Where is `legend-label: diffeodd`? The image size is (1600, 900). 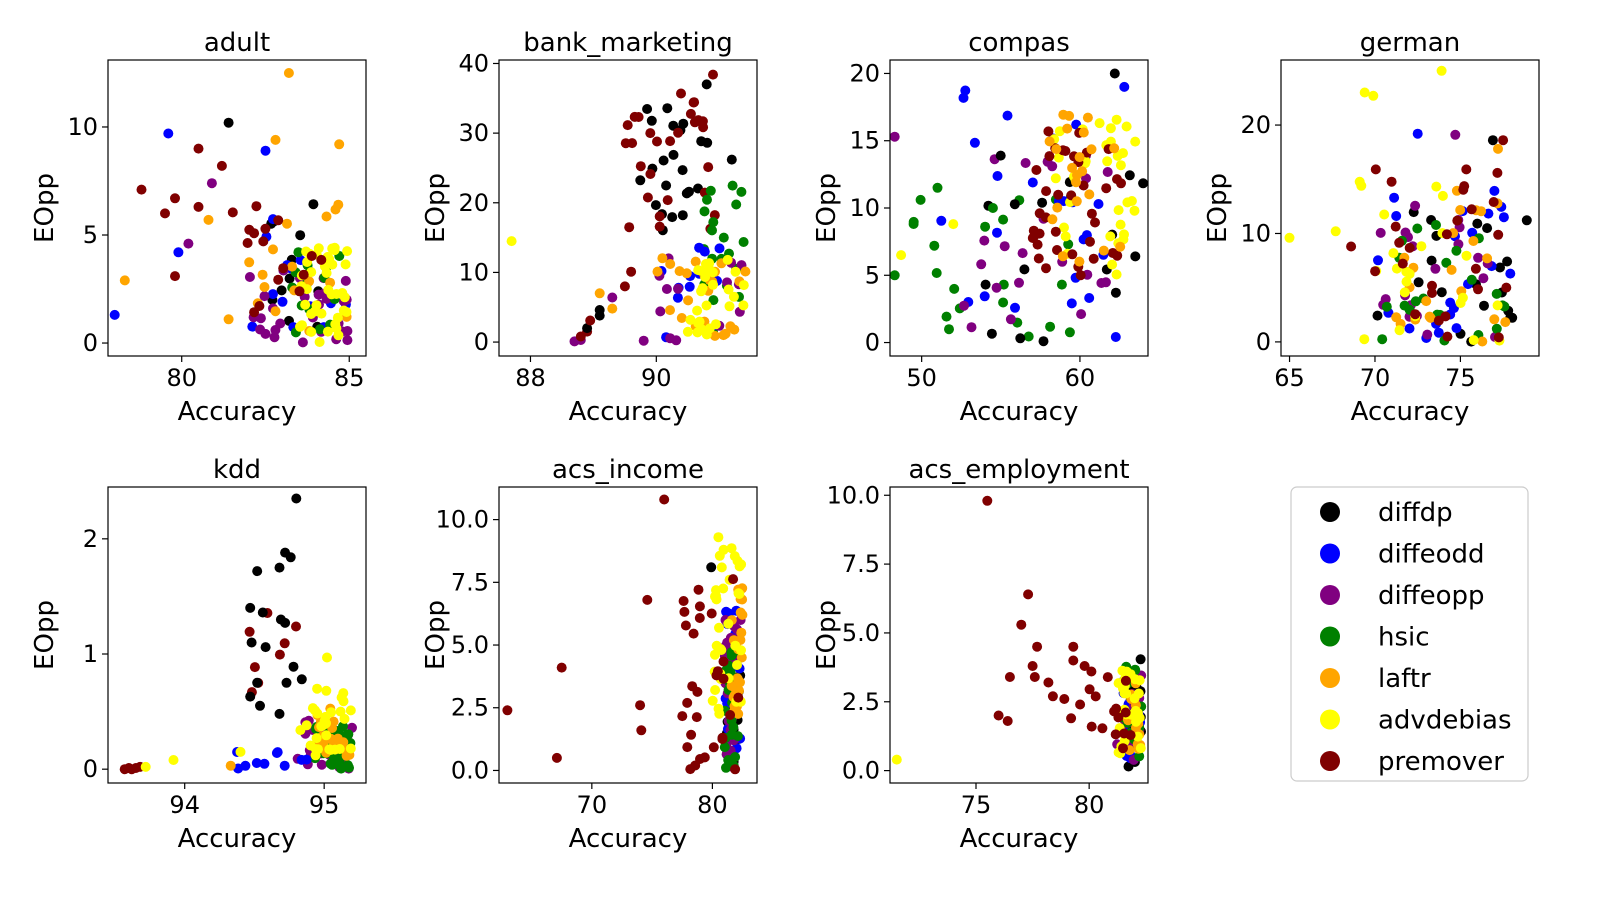
legend-label: diffeodd is located at coordinates (1431, 555).